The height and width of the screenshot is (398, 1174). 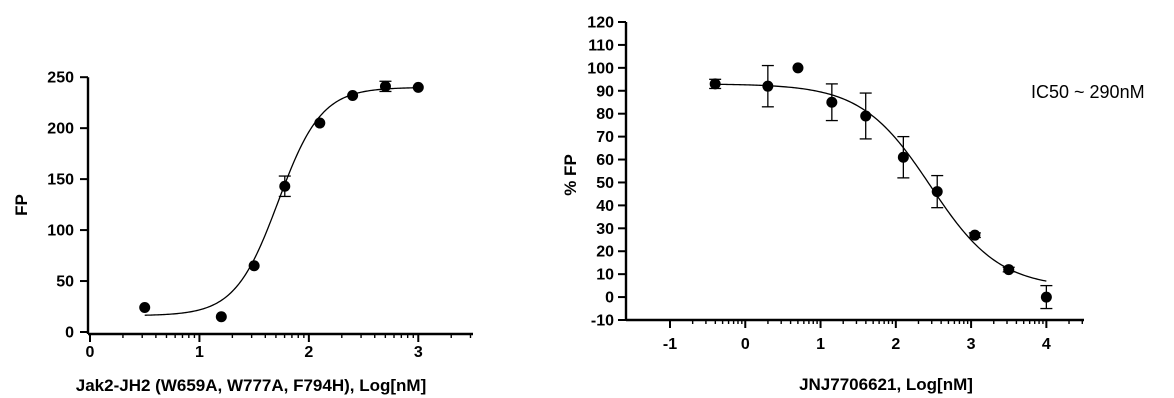 I want to click on chart-2-y-tick-label: 70, so click(x=605, y=137).